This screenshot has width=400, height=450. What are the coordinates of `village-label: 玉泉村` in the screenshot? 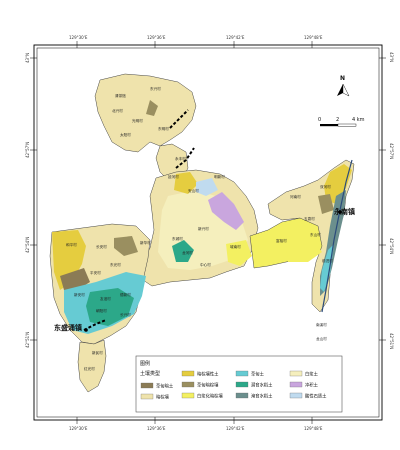 It's located at (309, 218).